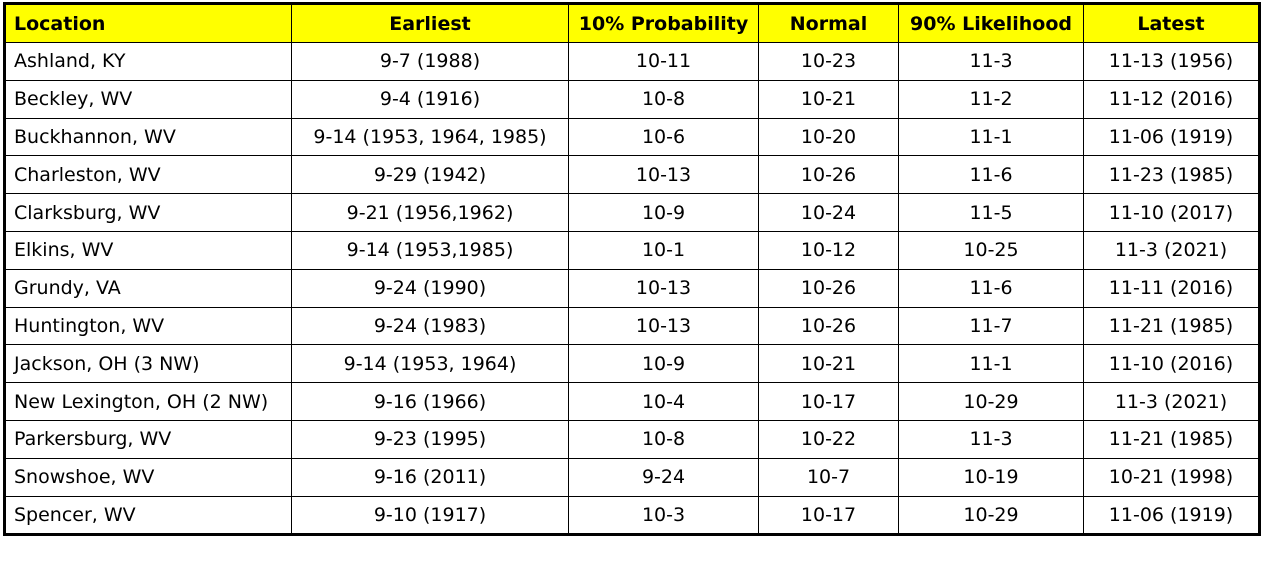  I want to click on cell-normal: 10-7, so click(828, 477).